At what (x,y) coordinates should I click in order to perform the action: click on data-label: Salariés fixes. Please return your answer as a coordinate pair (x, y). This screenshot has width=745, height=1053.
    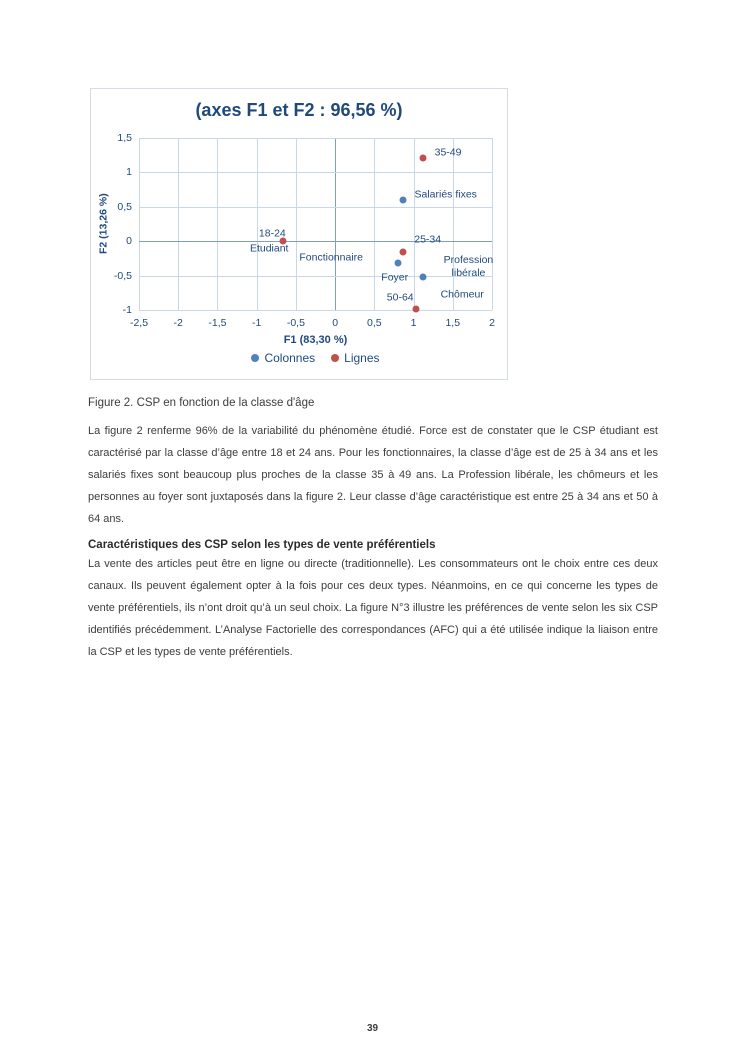
    Looking at the image, I should click on (445, 194).